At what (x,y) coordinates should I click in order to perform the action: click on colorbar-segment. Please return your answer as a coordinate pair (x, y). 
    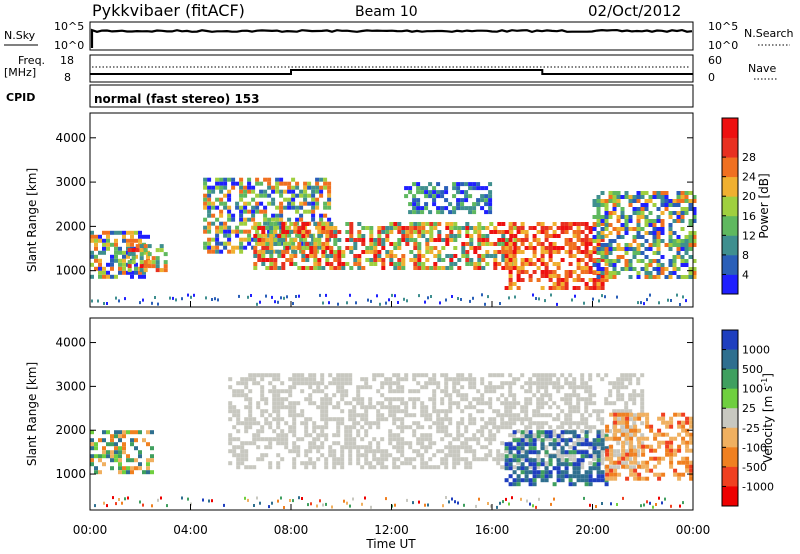
    Looking at the image, I should click on (730, 457).